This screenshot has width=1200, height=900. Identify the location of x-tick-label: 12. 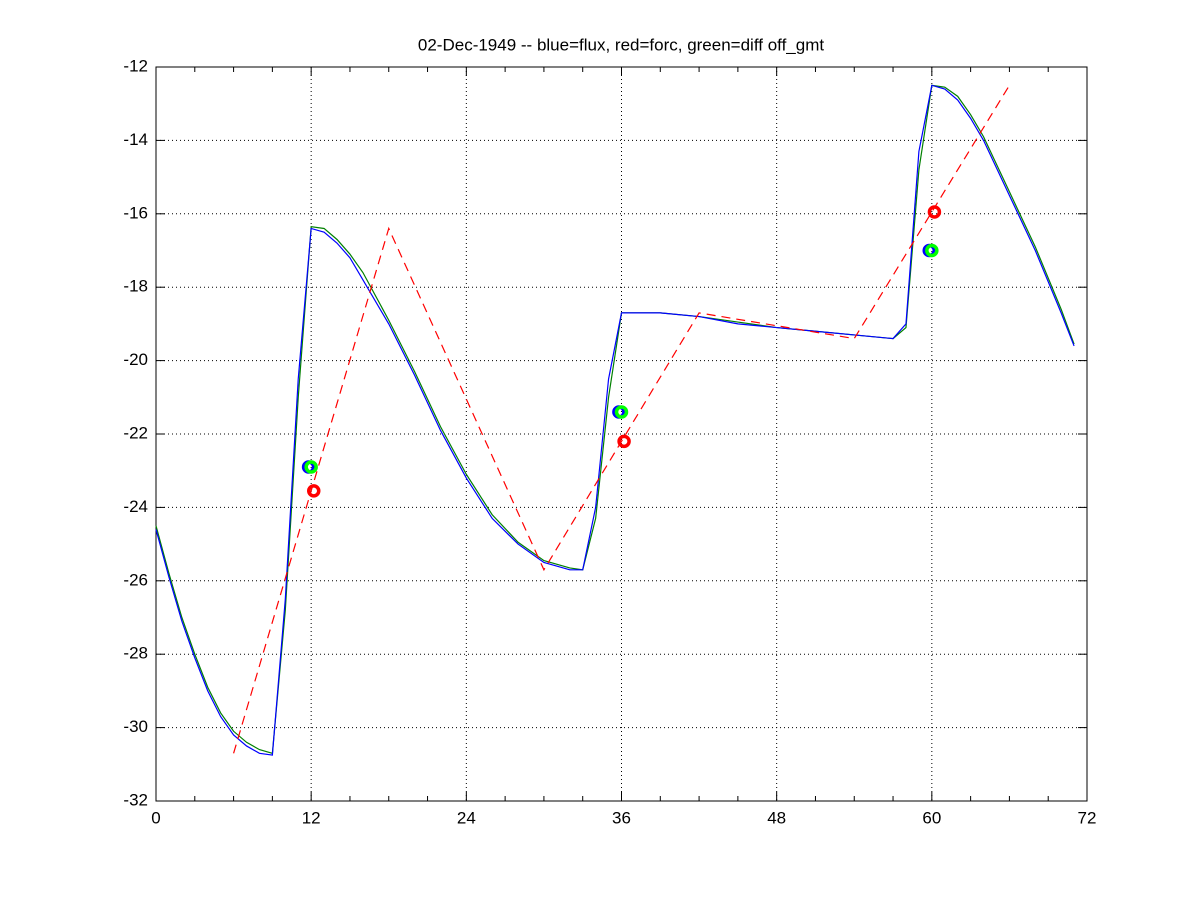
(311, 817).